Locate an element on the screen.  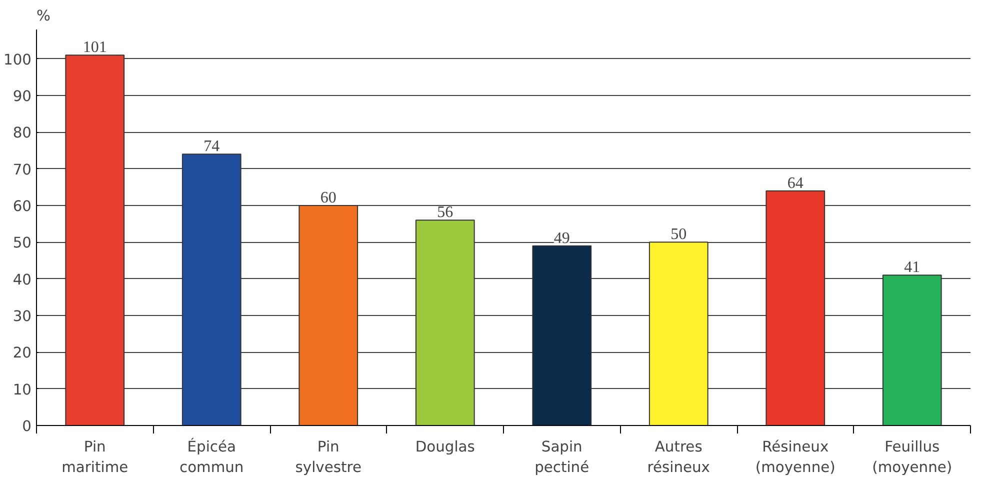
y-tick-label: 30 is located at coordinates (22, 316).